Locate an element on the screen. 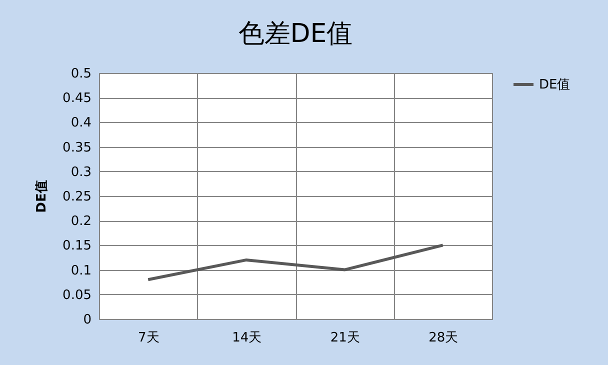 The width and height of the screenshot is (608, 365). y-tick-label: 0 is located at coordinates (87, 320).